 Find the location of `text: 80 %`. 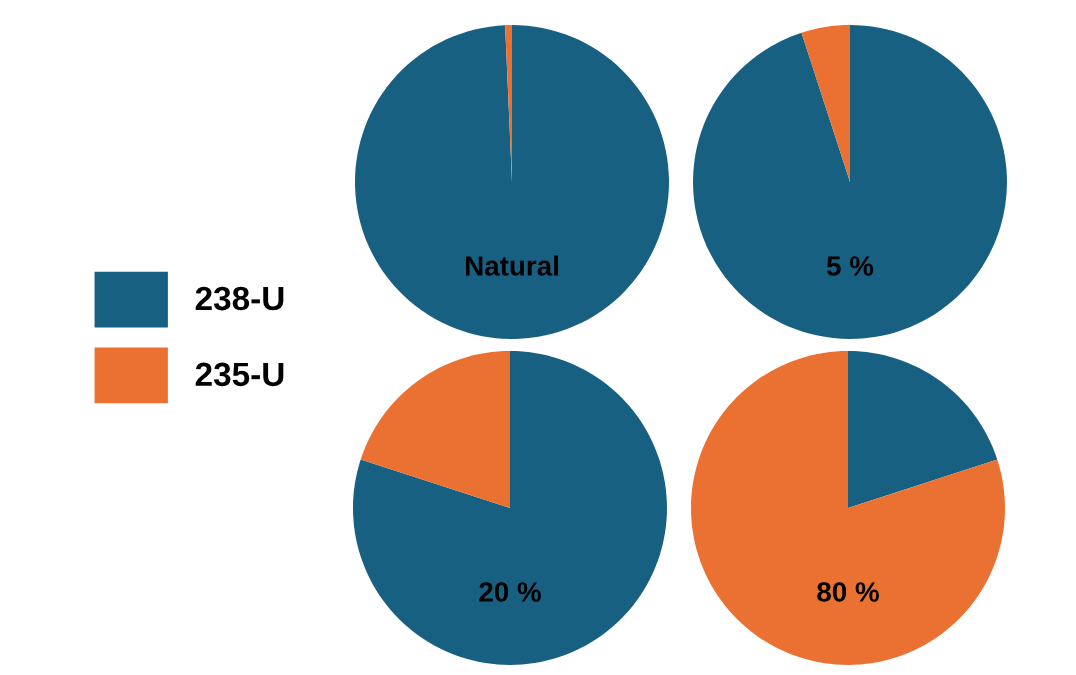

text: 80 % is located at coordinates (848, 592).